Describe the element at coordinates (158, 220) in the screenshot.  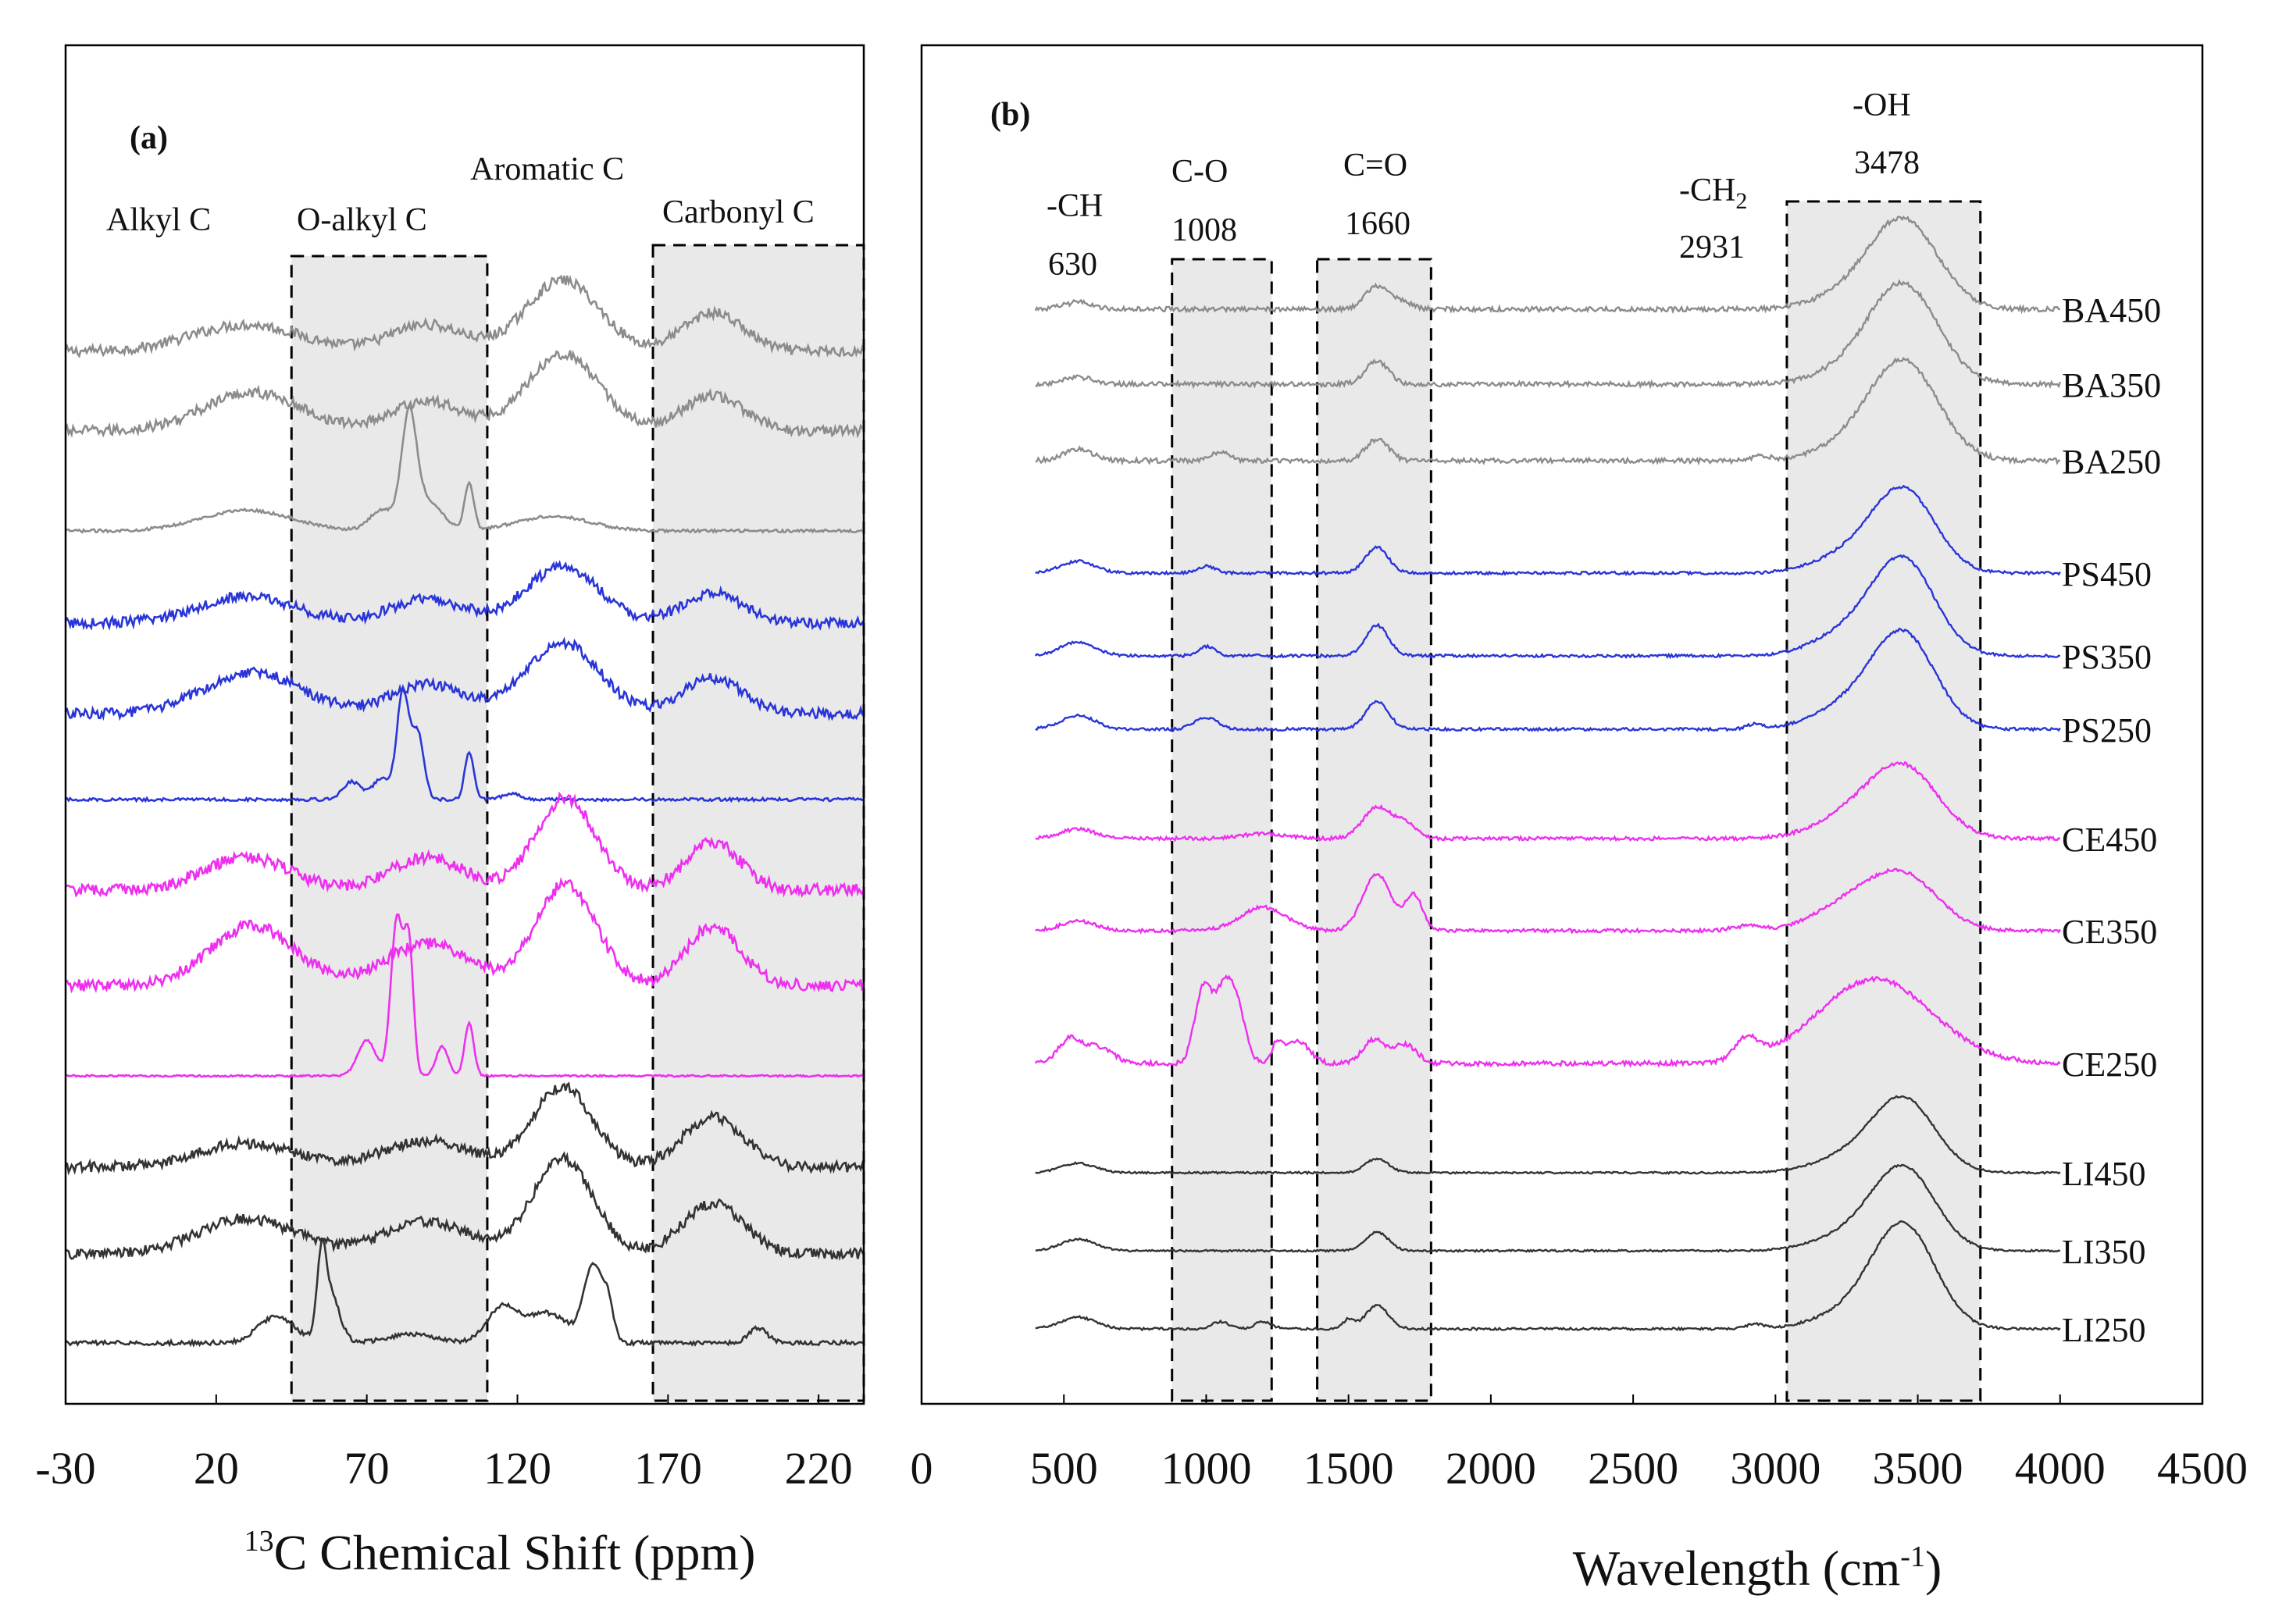
I see `region-label-alkyl: Alkyl C` at that location.